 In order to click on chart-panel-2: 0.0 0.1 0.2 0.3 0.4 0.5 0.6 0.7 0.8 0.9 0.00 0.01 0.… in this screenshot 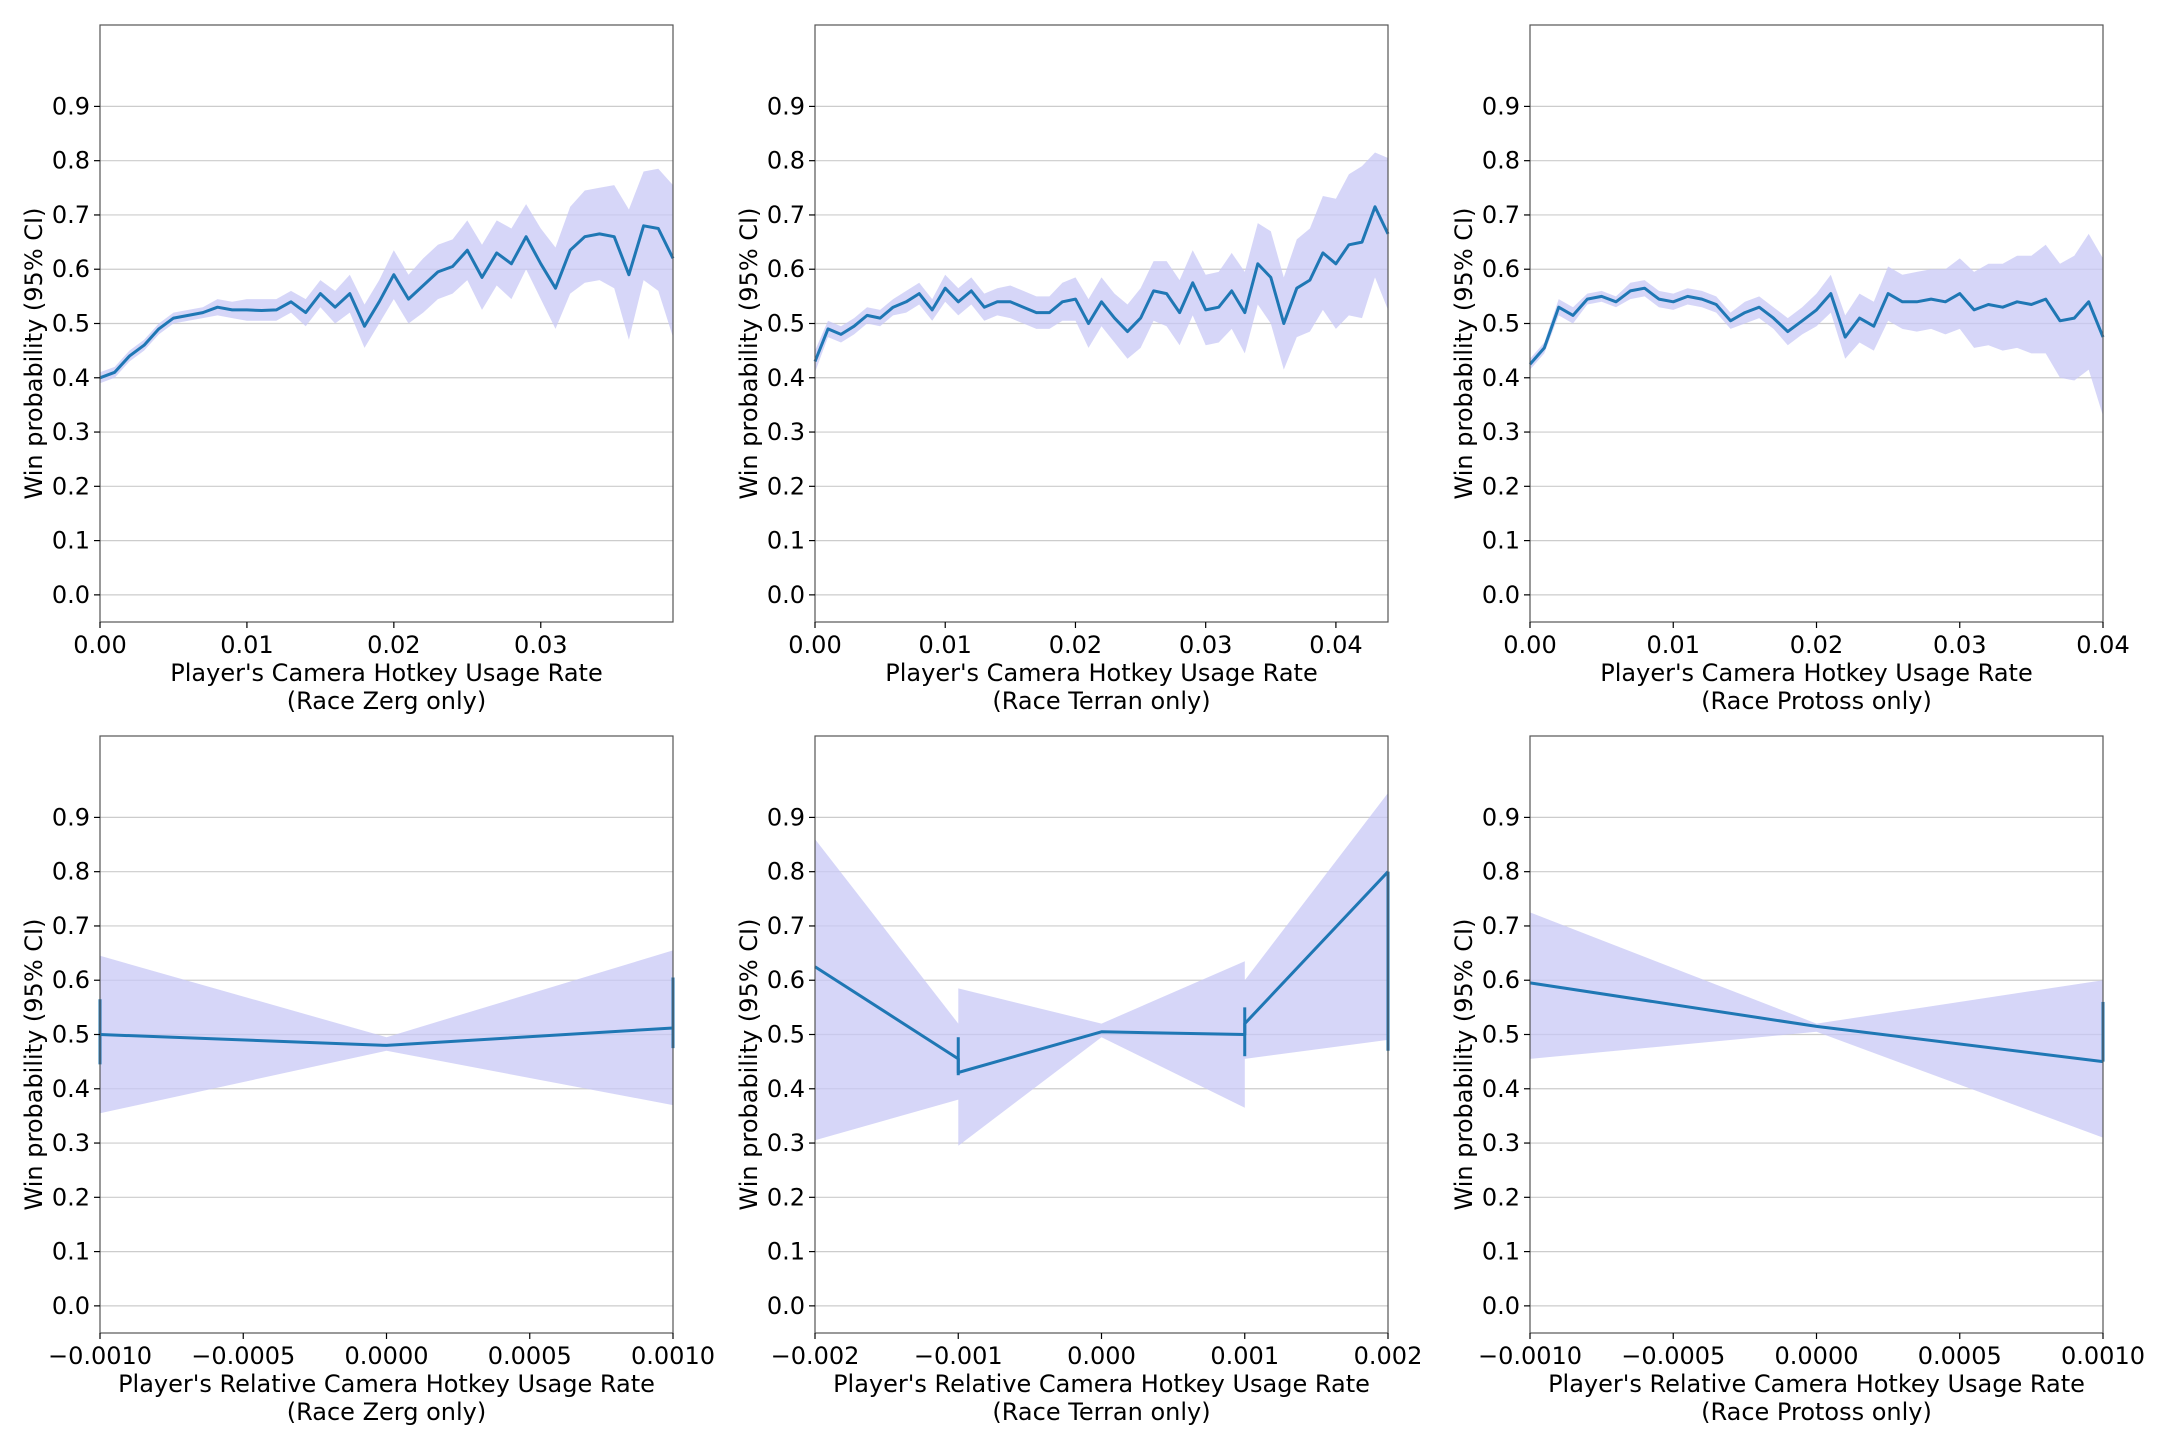, I will do `click(1062, 369)`.